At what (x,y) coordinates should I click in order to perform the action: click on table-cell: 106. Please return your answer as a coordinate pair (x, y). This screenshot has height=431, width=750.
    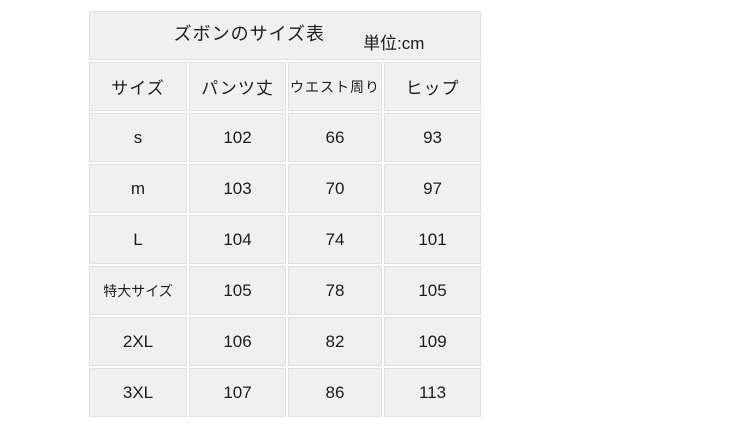
    Looking at the image, I should click on (237, 341).